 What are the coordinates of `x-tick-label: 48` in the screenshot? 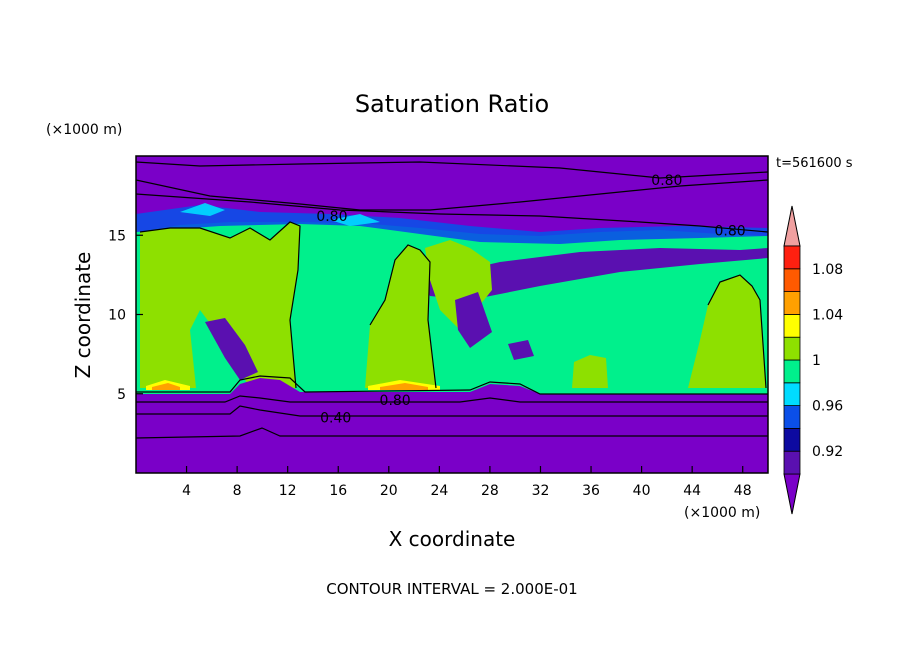 It's located at (743, 491).